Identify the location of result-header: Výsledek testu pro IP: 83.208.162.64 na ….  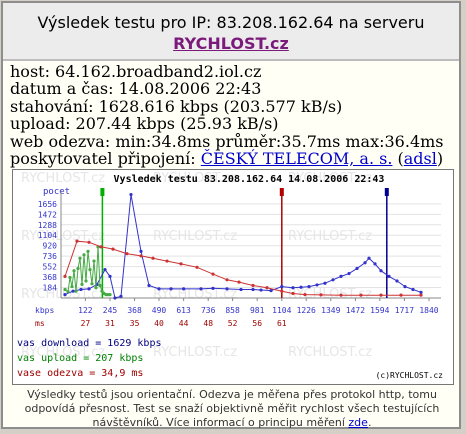
(231, 32).